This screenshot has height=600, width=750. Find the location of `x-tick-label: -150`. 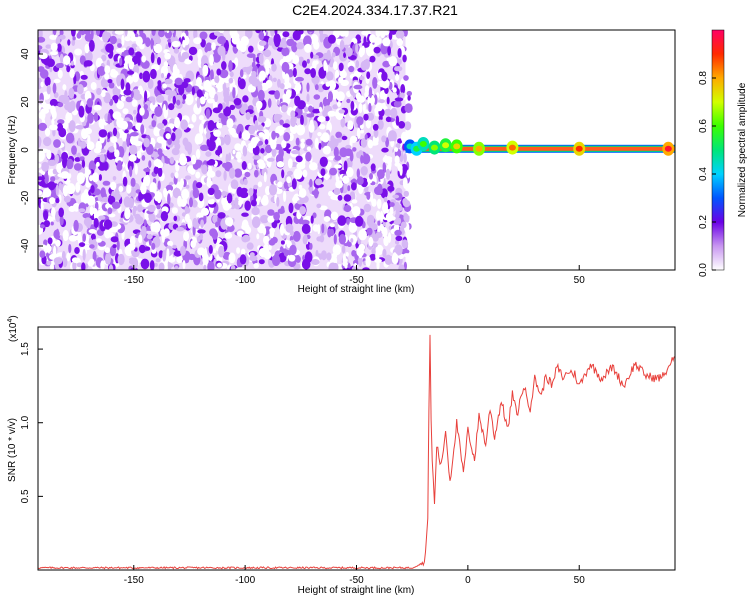

x-tick-label: -150 is located at coordinates (134, 580).